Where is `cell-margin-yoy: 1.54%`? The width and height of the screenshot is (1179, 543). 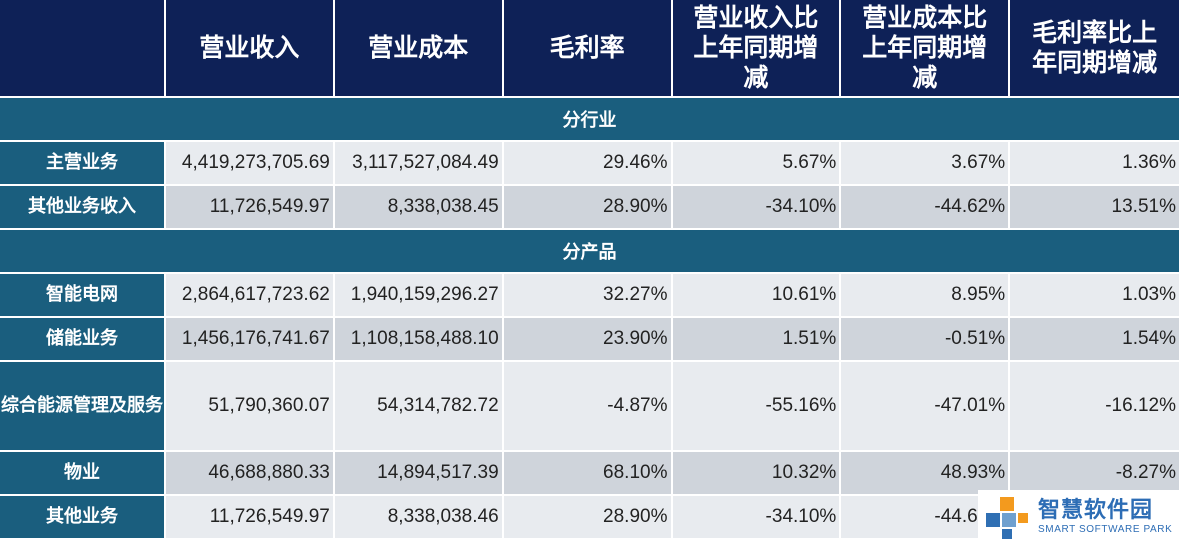
cell-margin-yoy: 1.54% is located at coordinates (1094, 340).